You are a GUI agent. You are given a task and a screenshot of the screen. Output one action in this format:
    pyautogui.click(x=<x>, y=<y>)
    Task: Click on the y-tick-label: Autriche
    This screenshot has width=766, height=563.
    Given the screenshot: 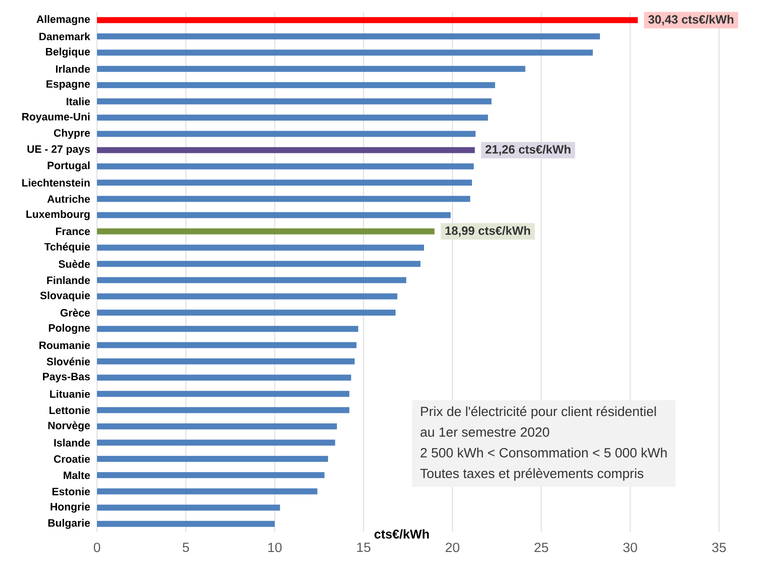 What is the action you would take?
    pyautogui.click(x=68, y=198)
    